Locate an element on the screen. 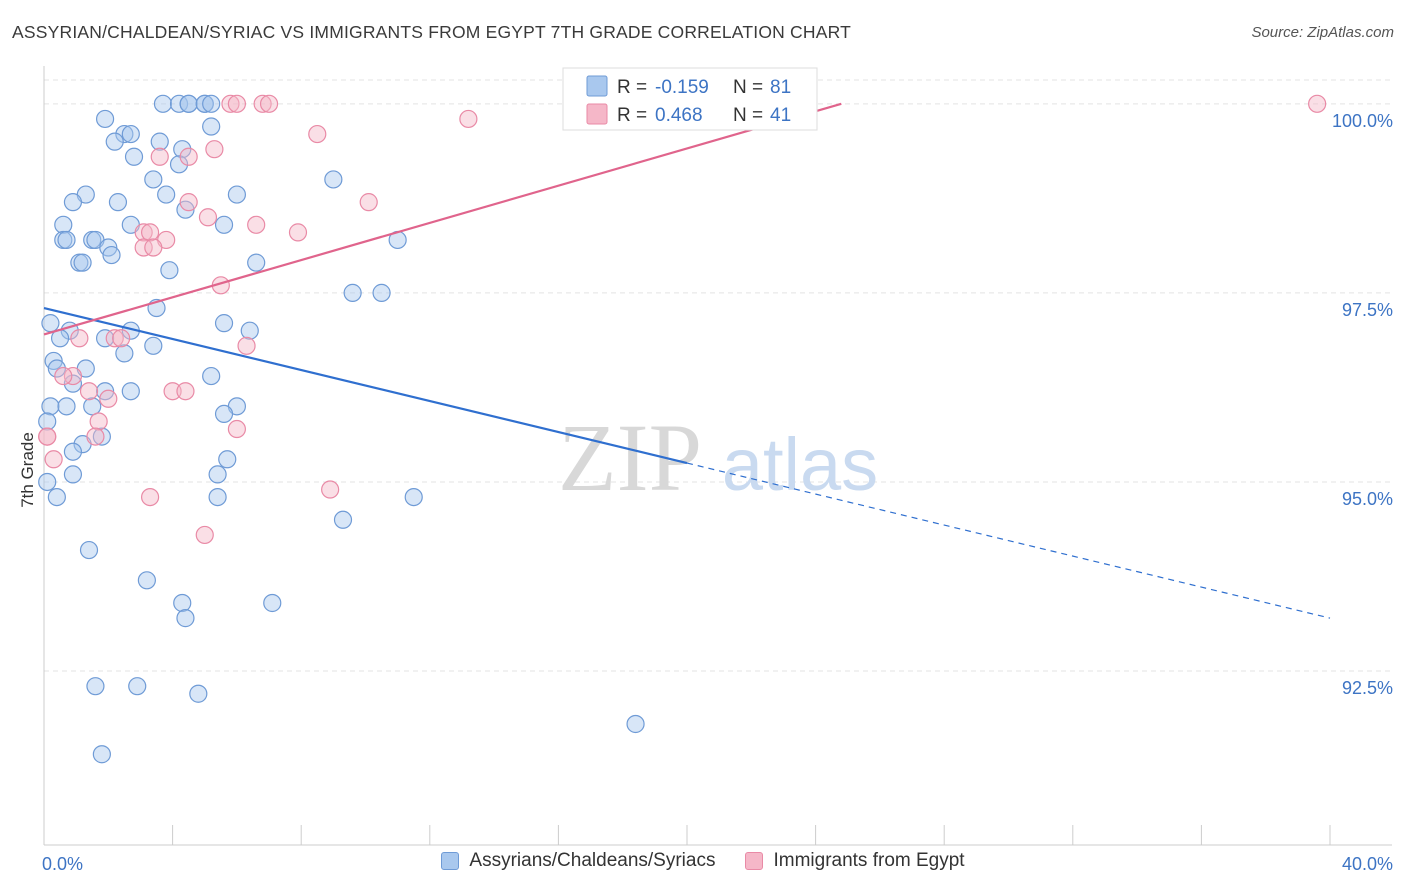 The image size is (1406, 892). legend-item-assyrians: Assyrians/Chaldeans/Syriacs is located at coordinates (578, 861).